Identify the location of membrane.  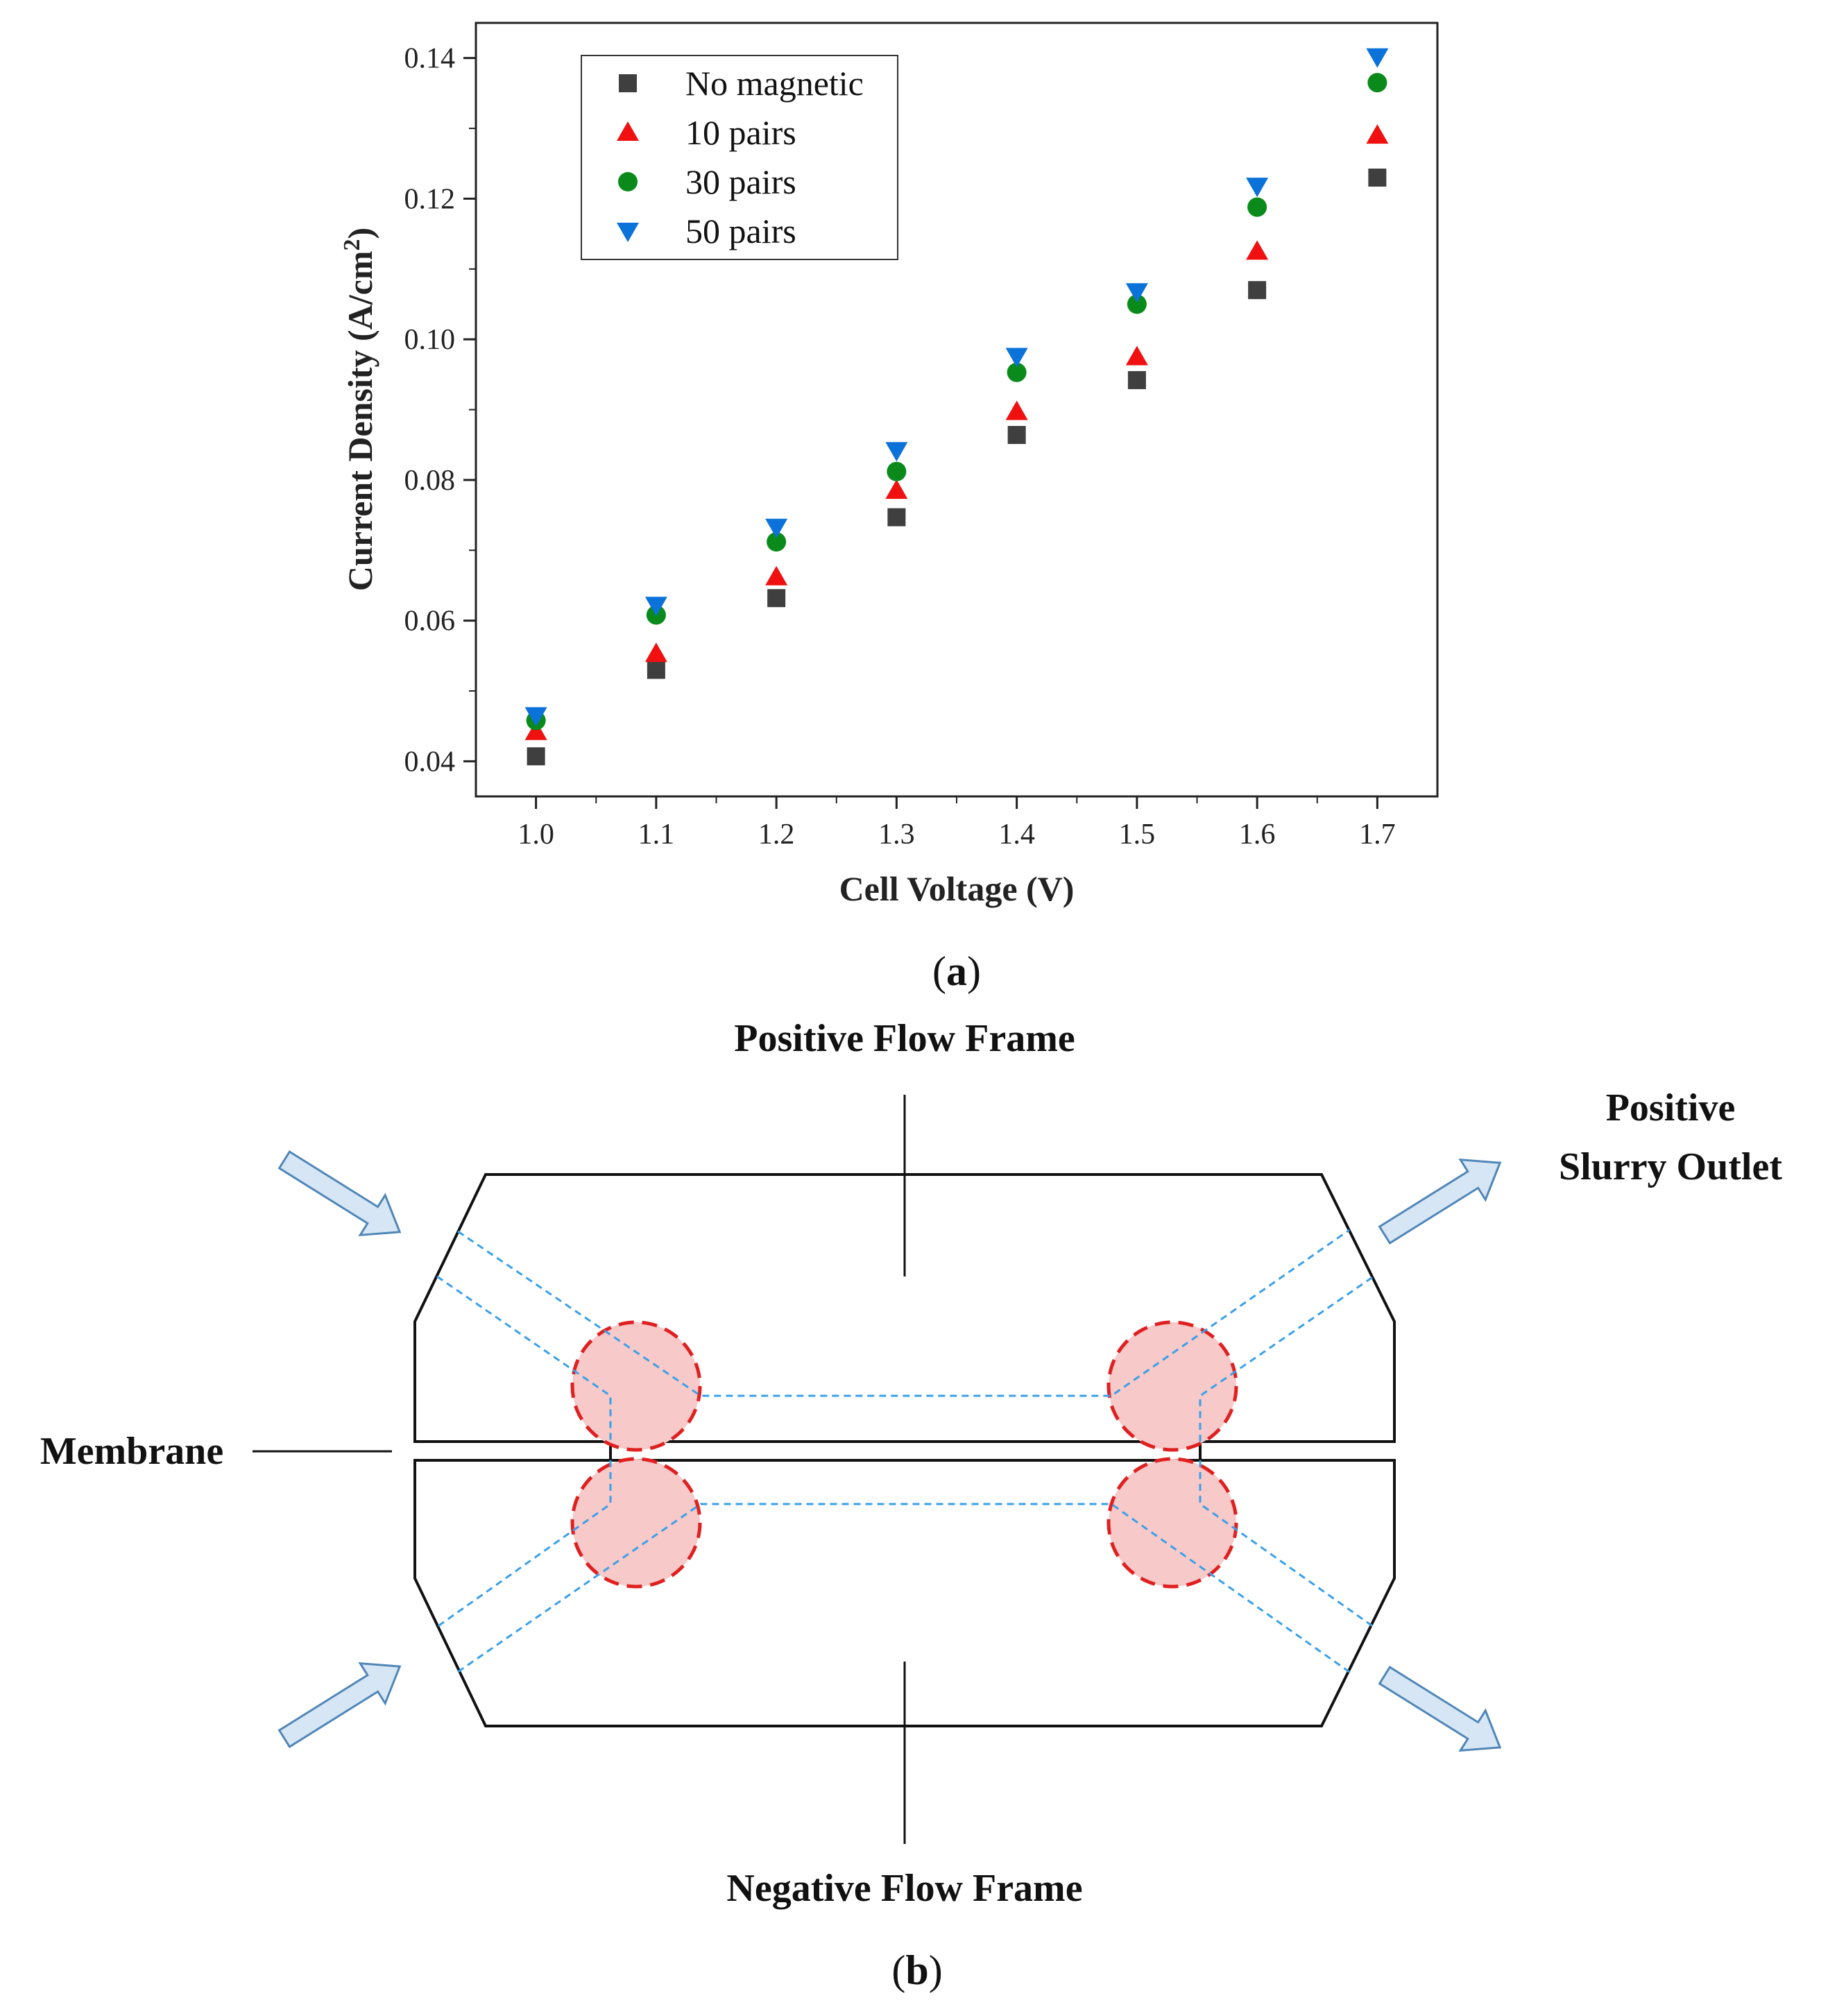
(905, 1451).